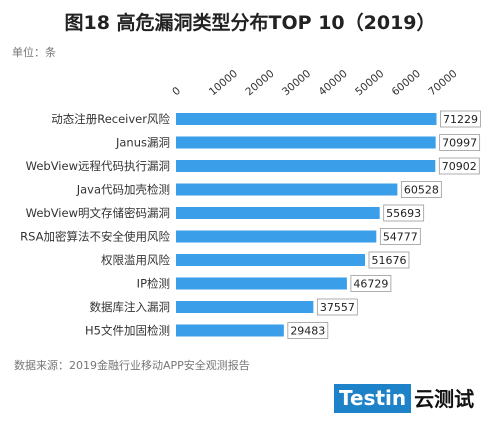  What do you see at coordinates (333, 83) in the screenshot?
I see `x-tick-label: 40000` at bounding box center [333, 83].